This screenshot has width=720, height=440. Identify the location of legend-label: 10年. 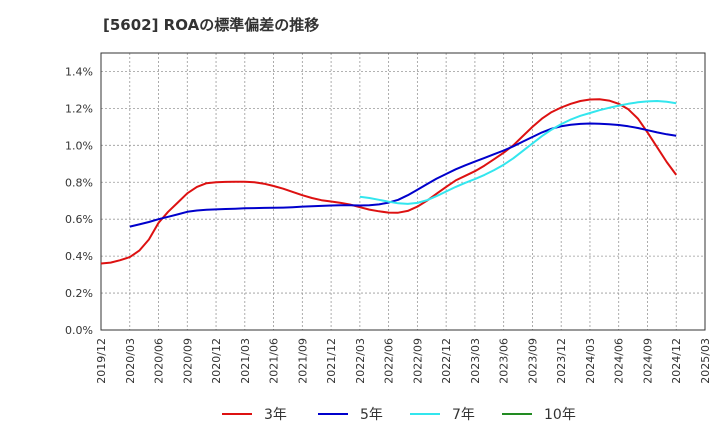
(560, 415).